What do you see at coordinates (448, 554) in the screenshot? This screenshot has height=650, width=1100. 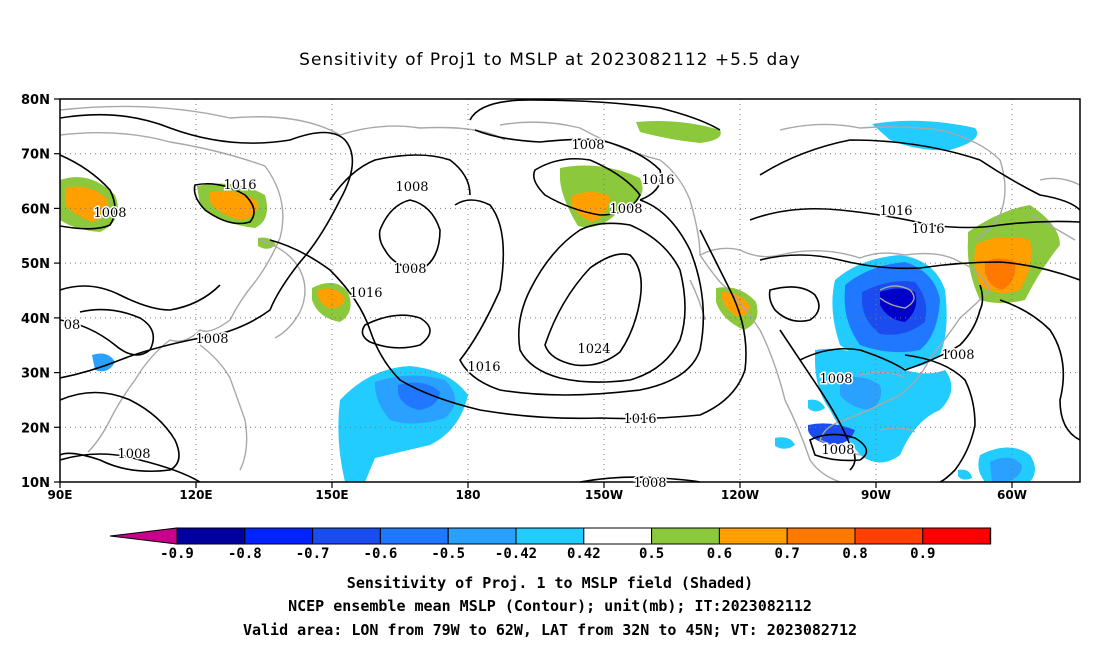 I see `colorbar-label: -0.5` at bounding box center [448, 554].